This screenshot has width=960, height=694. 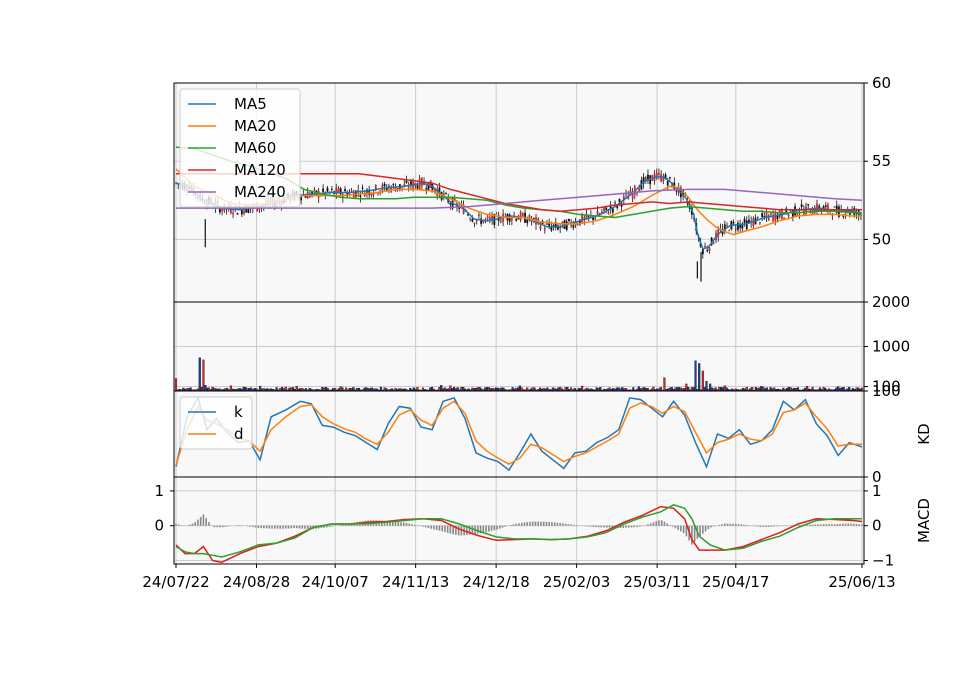 What do you see at coordinates (250, 104) in the screenshot?
I see `legend-label: MA5` at bounding box center [250, 104].